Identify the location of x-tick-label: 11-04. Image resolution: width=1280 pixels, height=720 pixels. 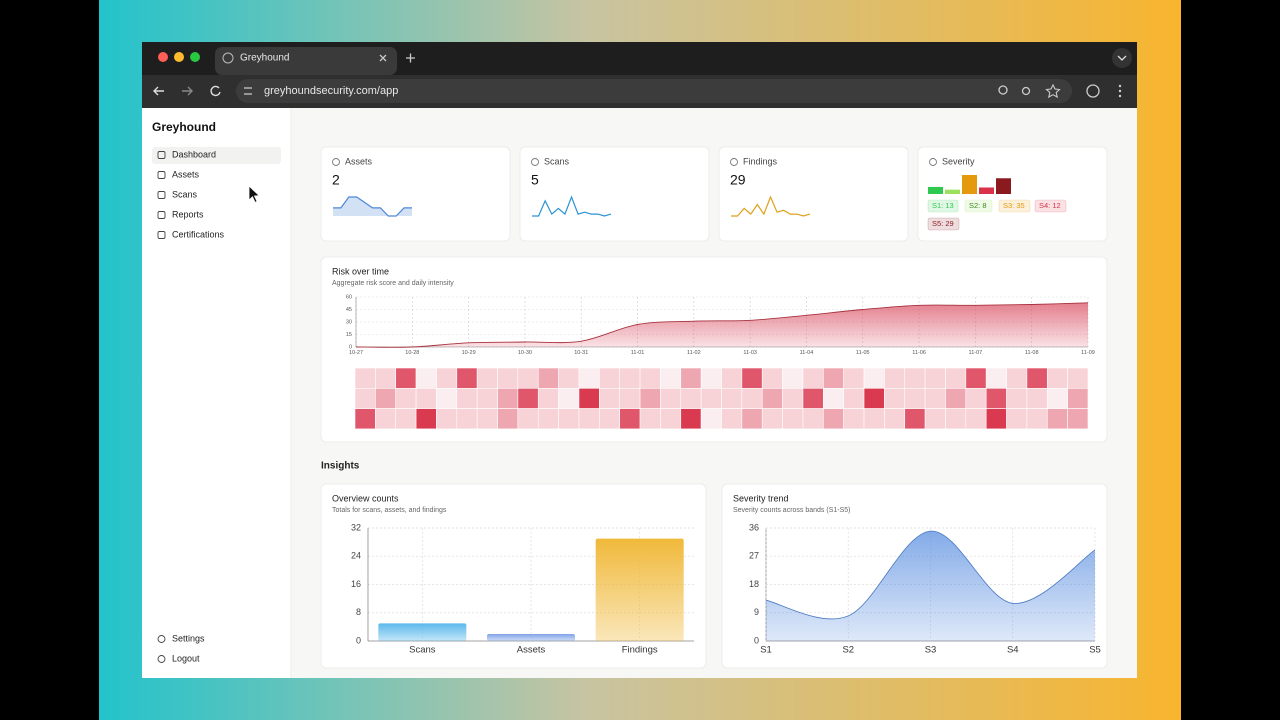
(807, 353).